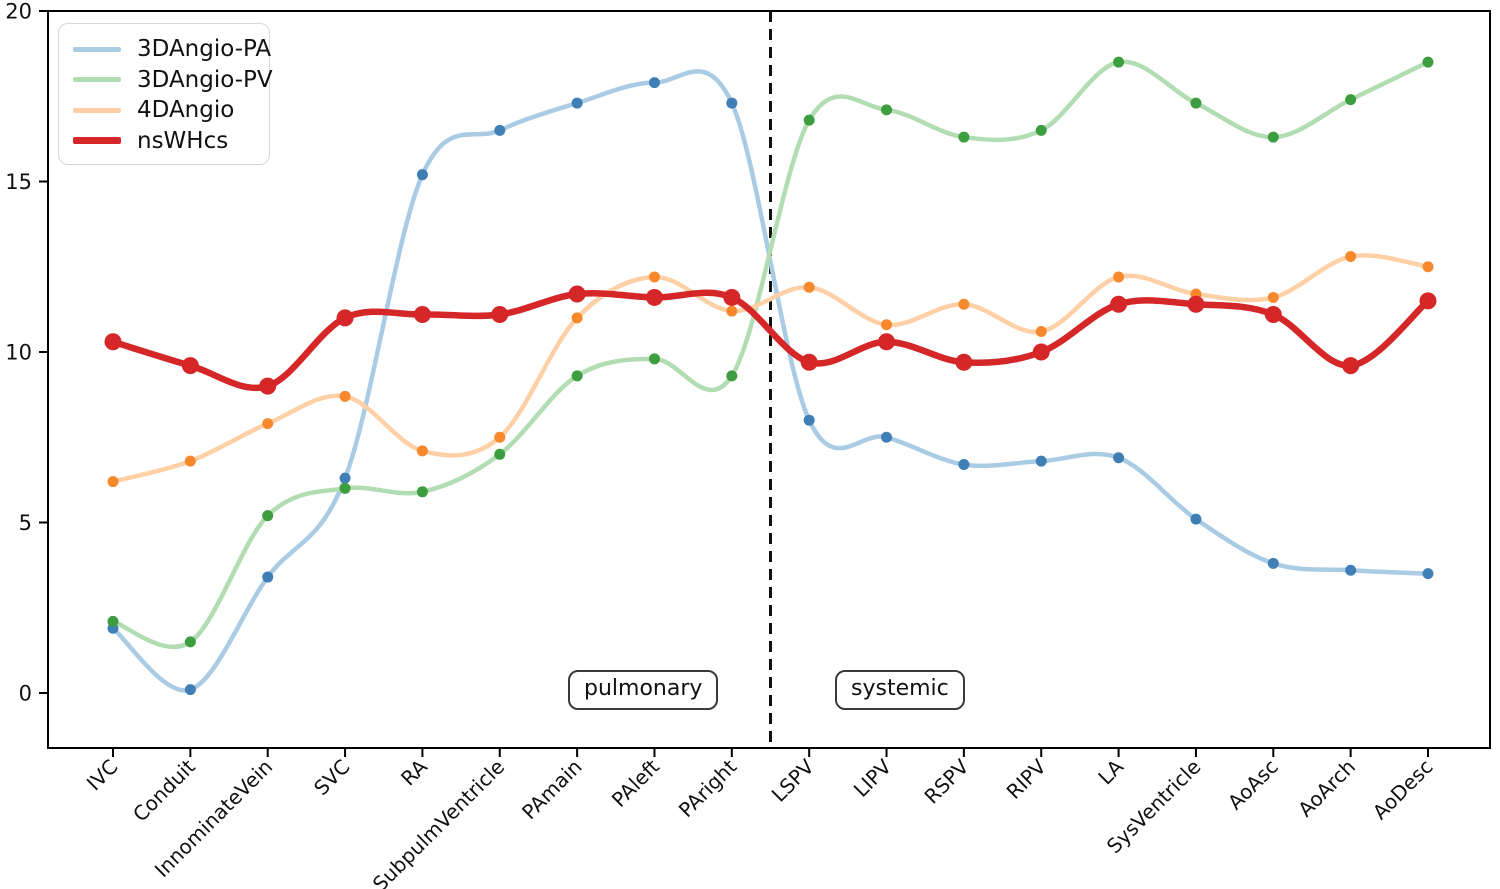 This screenshot has height=889, width=1500. Describe the element at coordinates (1110, 771) in the screenshot. I see `x-tick-label: LA` at that location.